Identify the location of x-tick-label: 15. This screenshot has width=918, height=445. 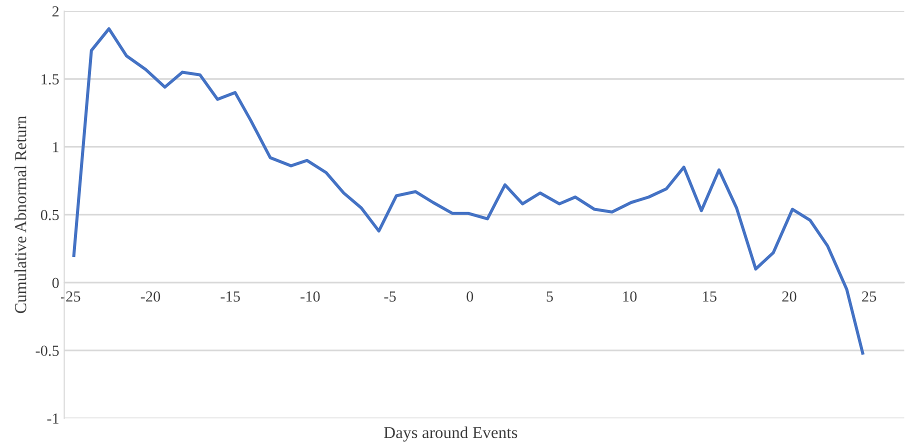
(709, 296).